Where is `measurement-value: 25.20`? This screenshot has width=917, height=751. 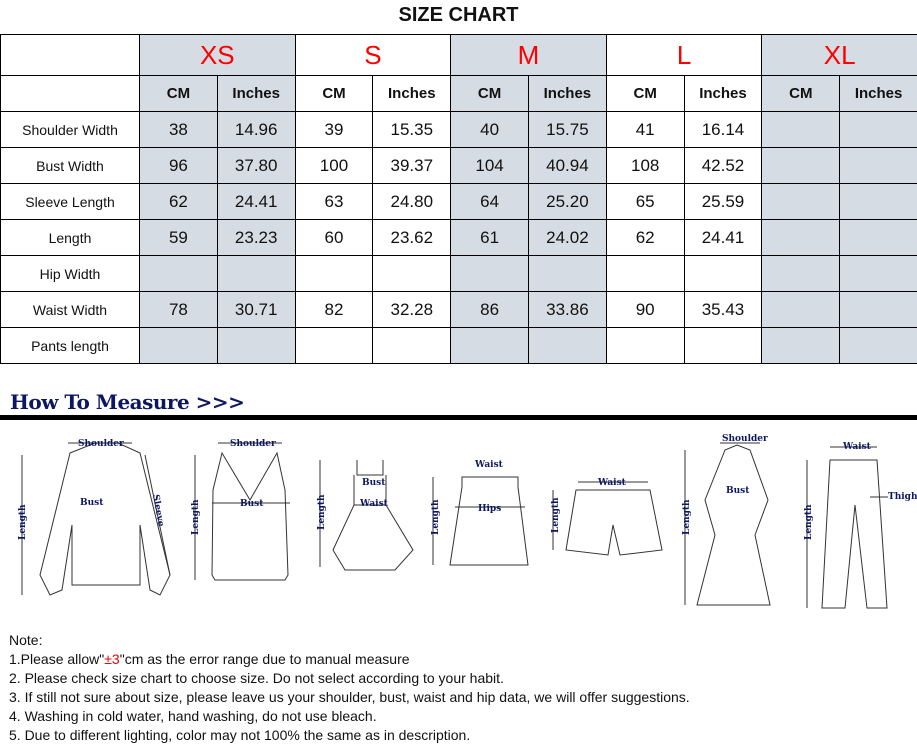
measurement-value: 25.20 is located at coordinates (567, 201).